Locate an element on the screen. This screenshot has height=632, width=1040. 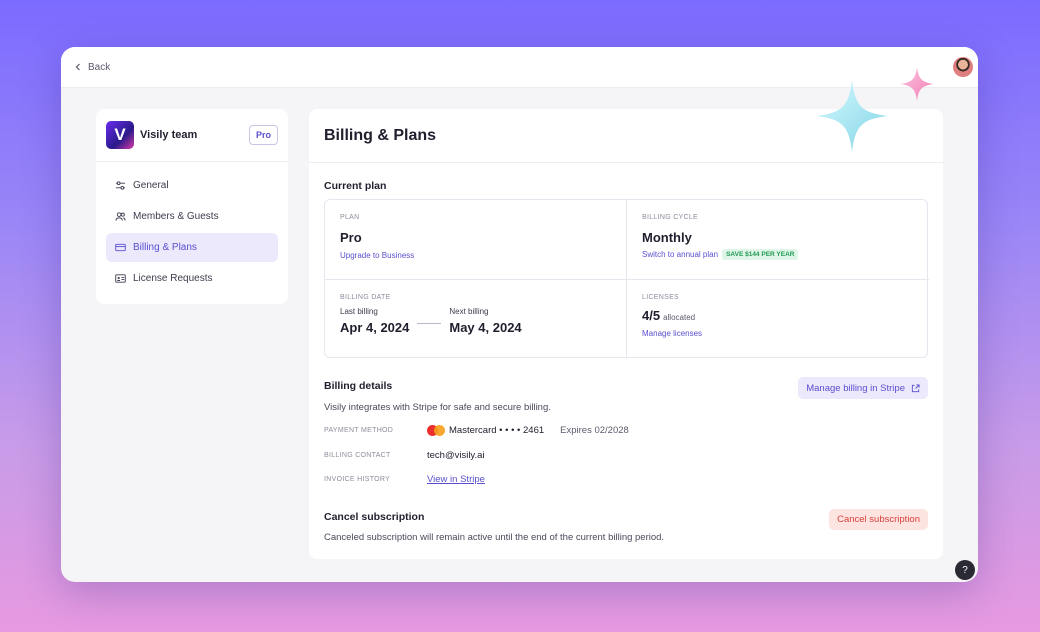
billing-details-heading: Billing details is located at coordinates (358, 386).